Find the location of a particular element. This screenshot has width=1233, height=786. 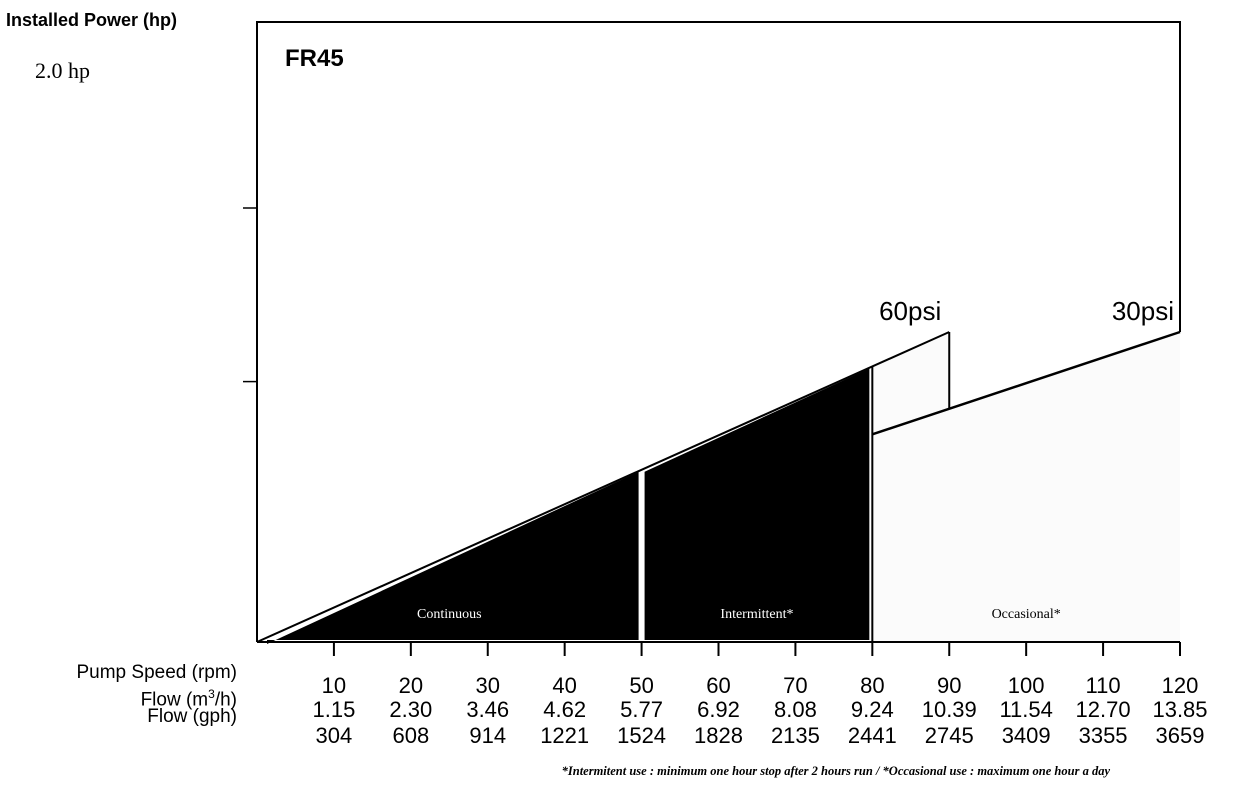

x-tick-label-row0: 20 is located at coordinates (411, 685).